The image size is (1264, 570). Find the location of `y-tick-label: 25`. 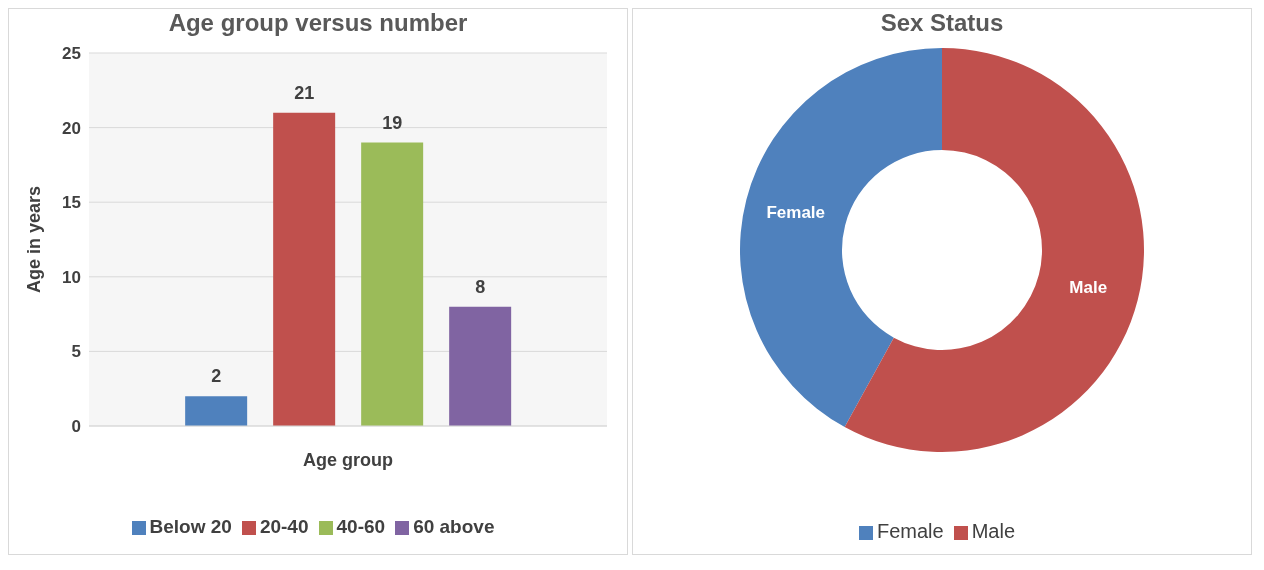

y-tick-label: 25 is located at coordinates (71, 54).